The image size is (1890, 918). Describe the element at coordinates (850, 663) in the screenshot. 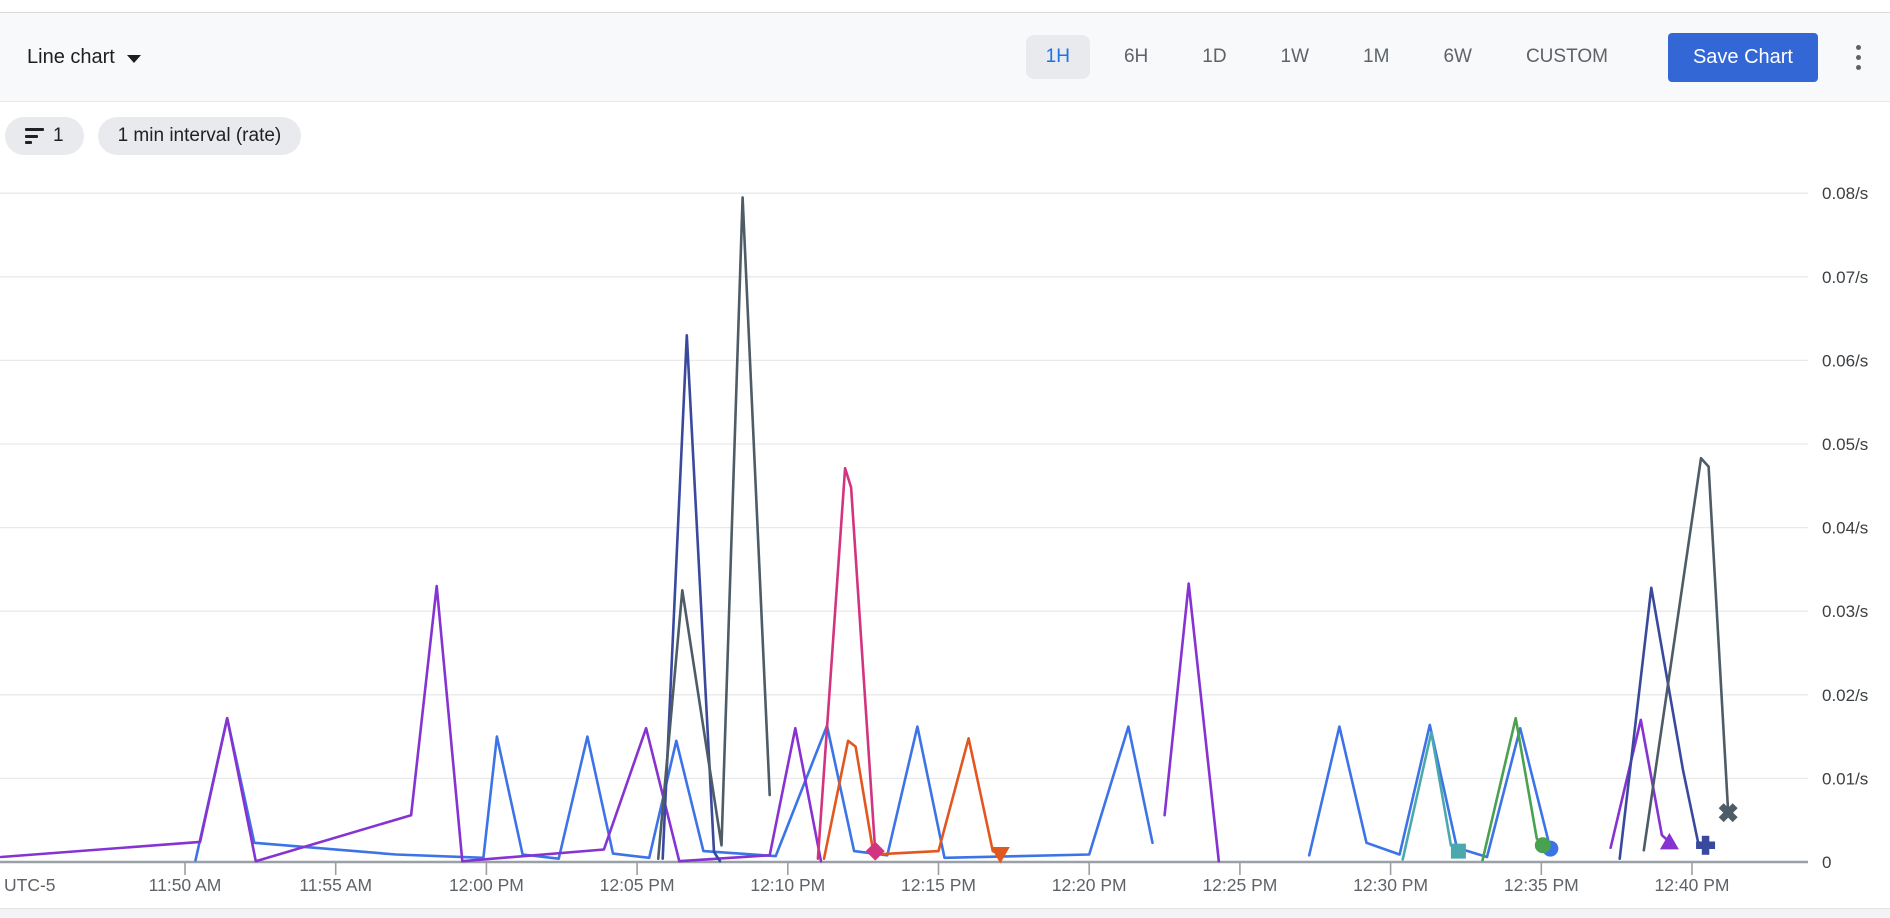

I see `series-pink` at that location.